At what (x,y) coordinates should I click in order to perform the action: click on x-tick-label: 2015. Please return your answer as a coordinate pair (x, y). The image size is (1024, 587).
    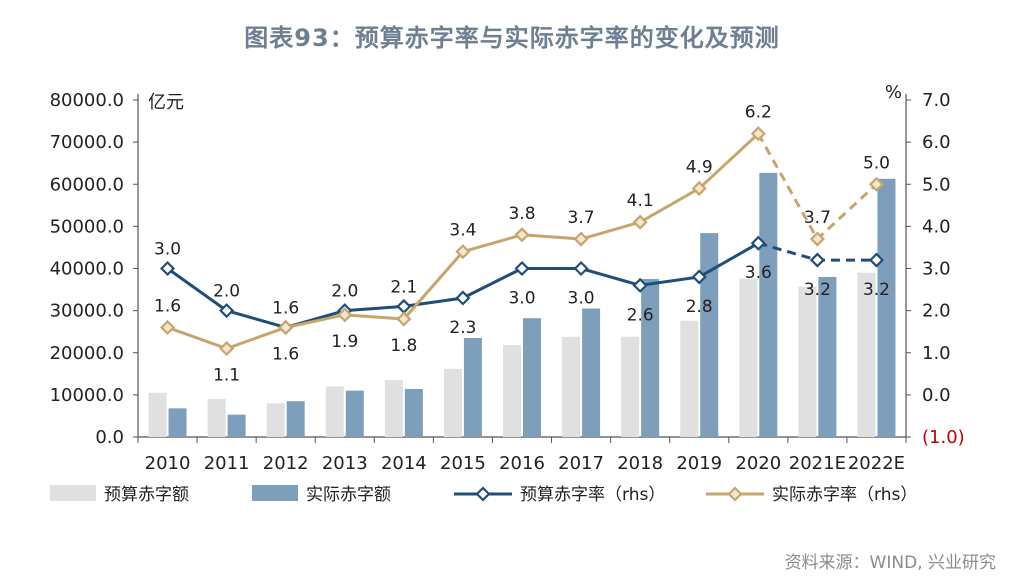
    Looking at the image, I should click on (463, 463).